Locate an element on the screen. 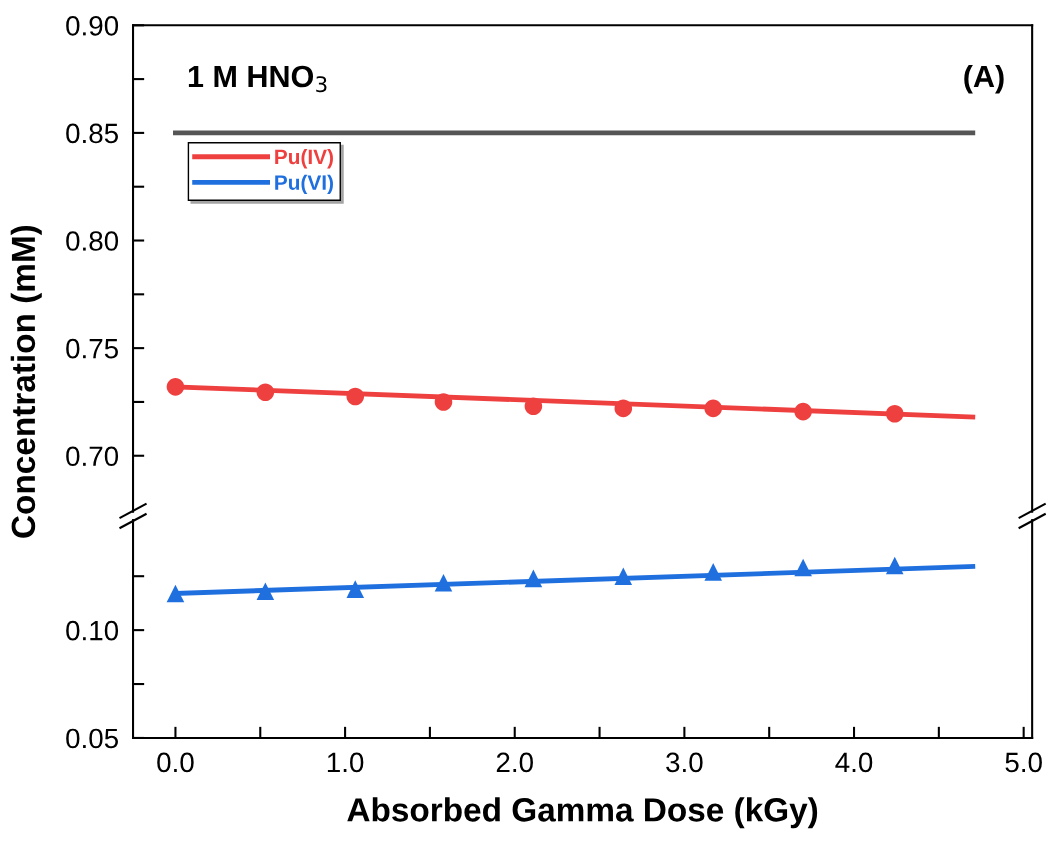 This screenshot has height=843, width=1050. y-tick-label: 0.80 is located at coordinates (92, 241).